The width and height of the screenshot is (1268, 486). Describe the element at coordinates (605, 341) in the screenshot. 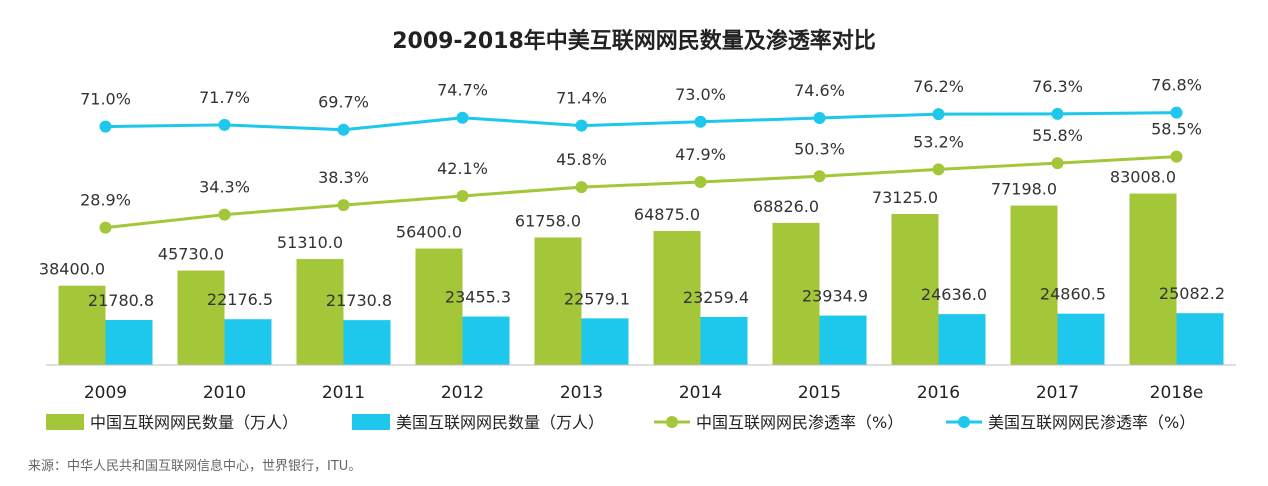

I see `bar-us-2013` at that location.